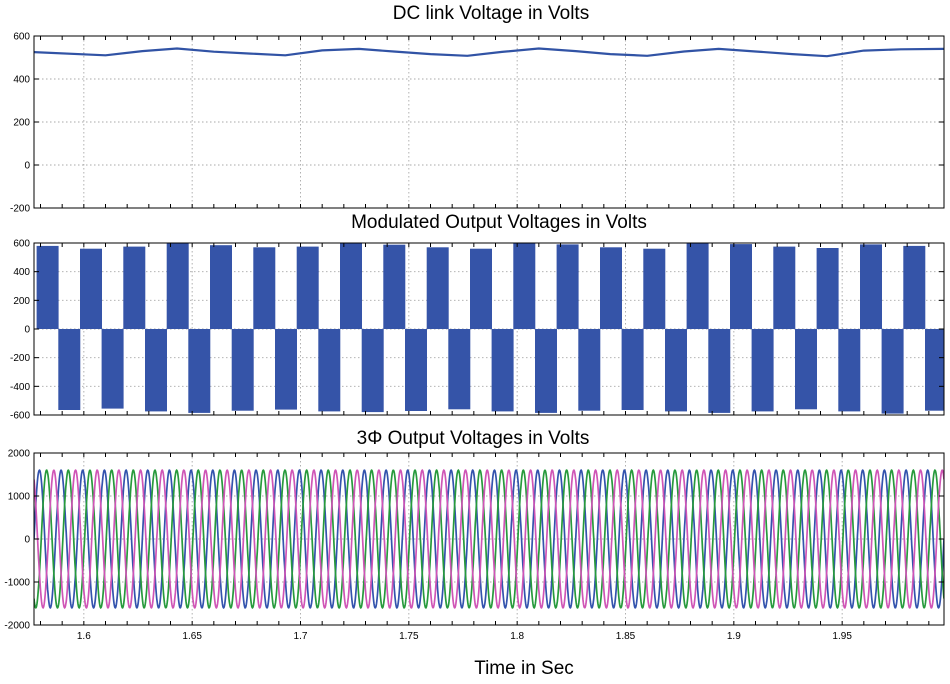 This screenshot has height=684, width=950. What do you see at coordinates (524, 668) in the screenshot?
I see `x-axis-label: Time in Sec` at bounding box center [524, 668].